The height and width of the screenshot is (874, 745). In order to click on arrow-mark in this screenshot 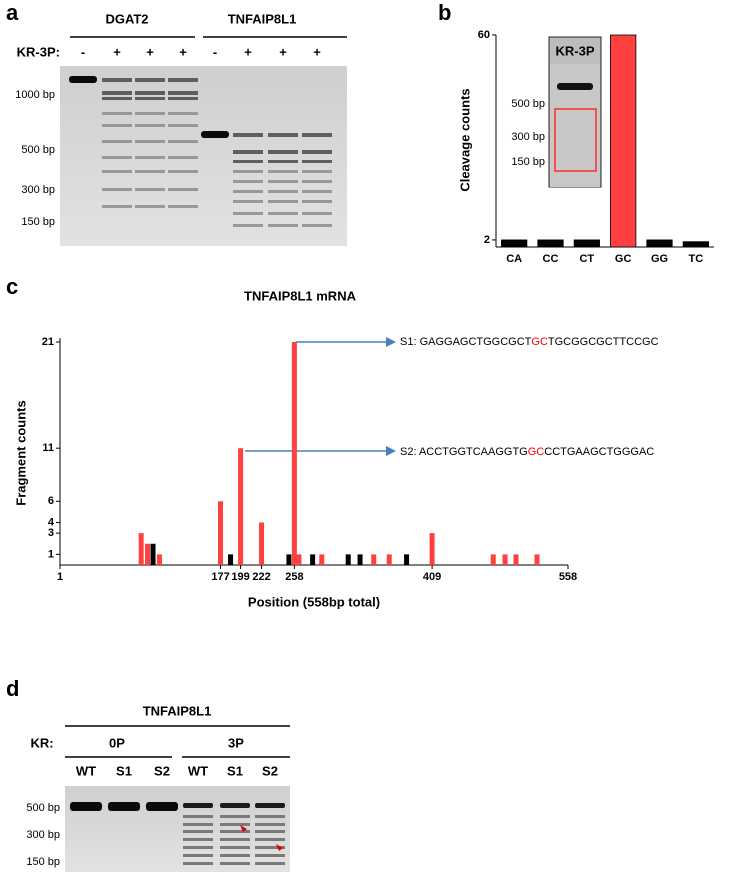, I will do `click(279, 847)`.